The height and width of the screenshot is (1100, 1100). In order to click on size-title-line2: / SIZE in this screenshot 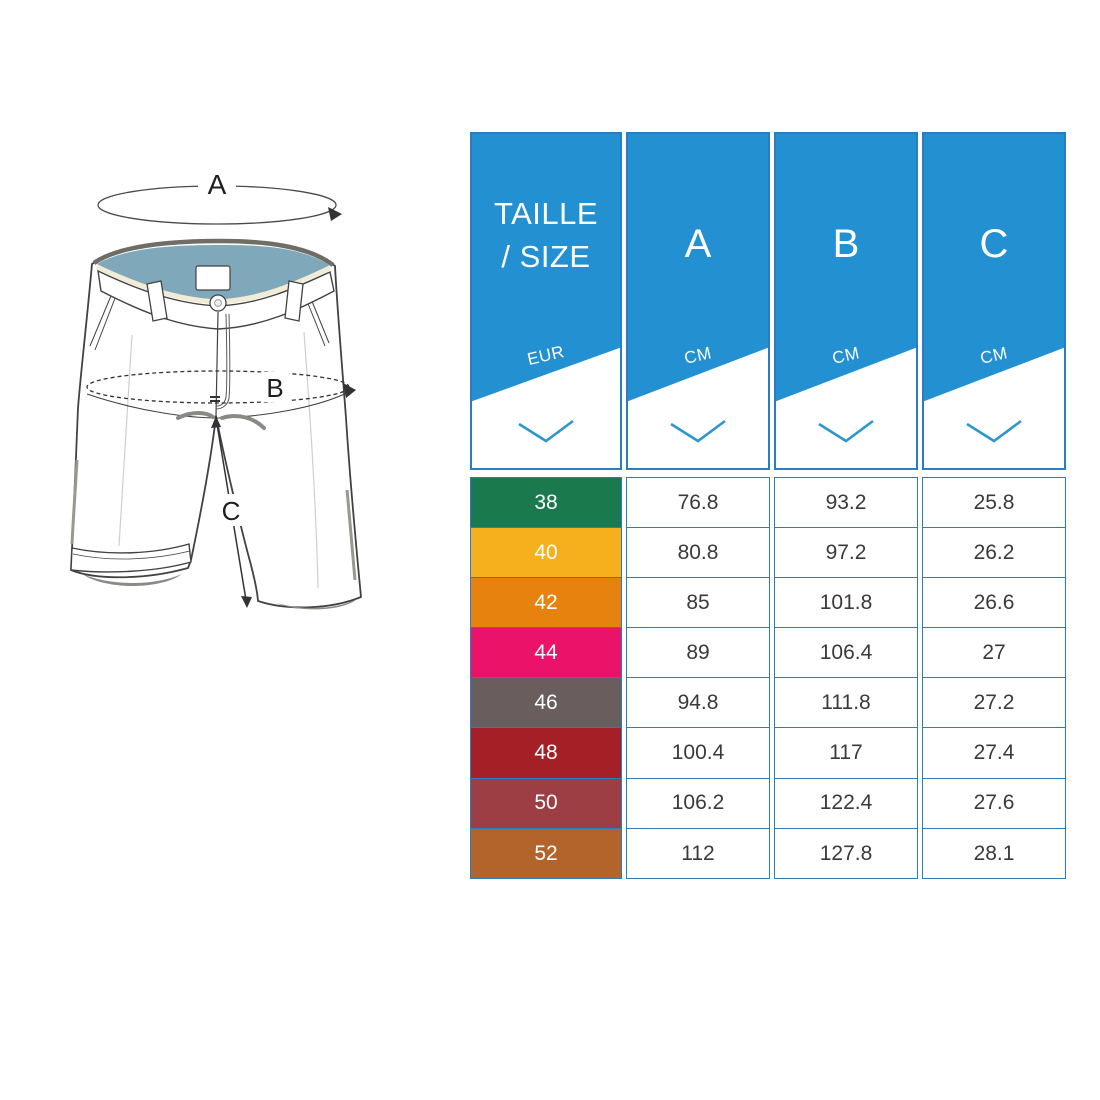, I will do `click(546, 256)`.